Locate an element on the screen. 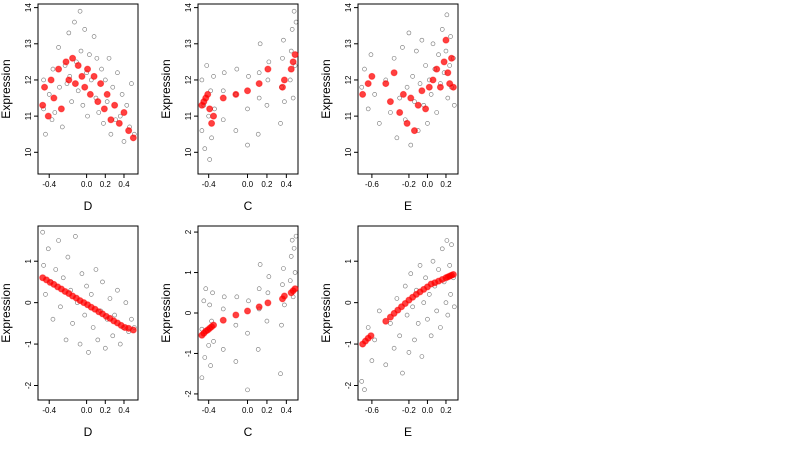 The image size is (800, 450). x-tick-label: 0.4 is located at coordinates (287, 184).